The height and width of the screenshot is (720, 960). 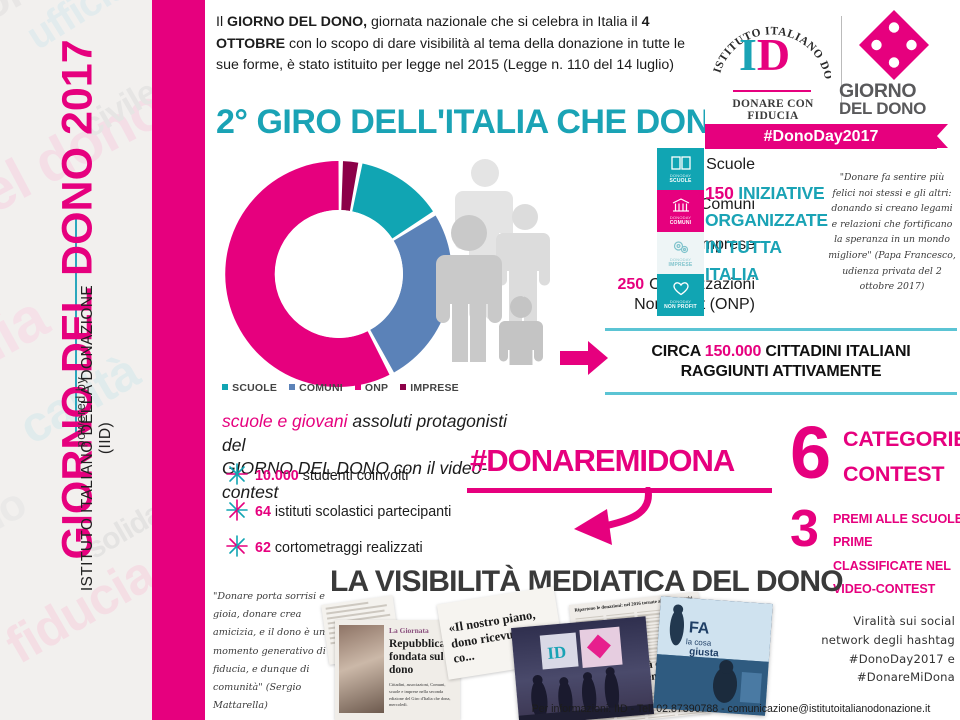 I want to click on logo-divider-line, so click(x=772, y=91).